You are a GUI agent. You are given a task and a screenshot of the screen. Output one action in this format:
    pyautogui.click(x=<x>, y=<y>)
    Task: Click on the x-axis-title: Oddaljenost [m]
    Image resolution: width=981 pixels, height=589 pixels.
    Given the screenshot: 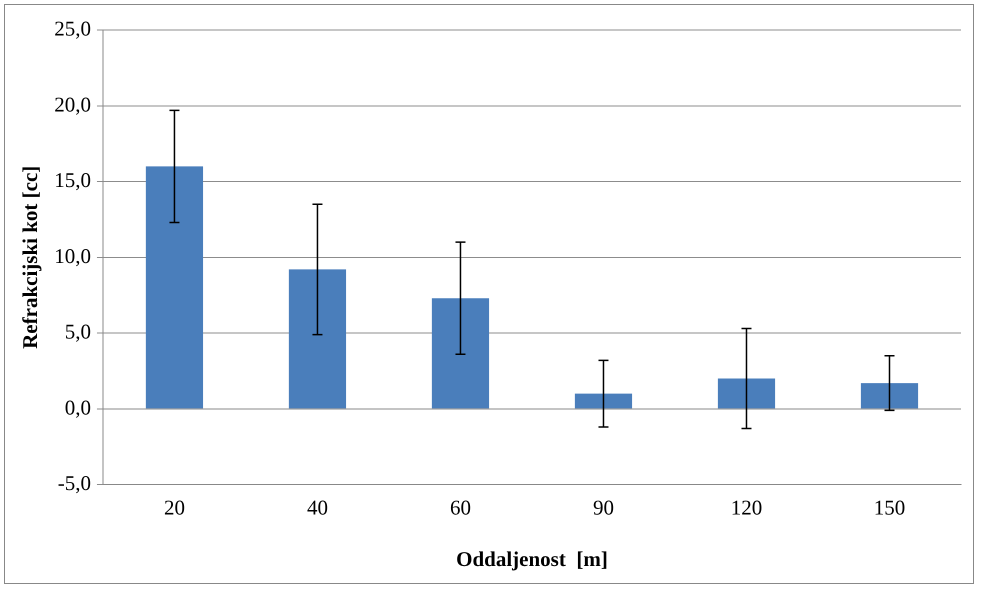 What is the action you would take?
    pyautogui.click(x=532, y=558)
    